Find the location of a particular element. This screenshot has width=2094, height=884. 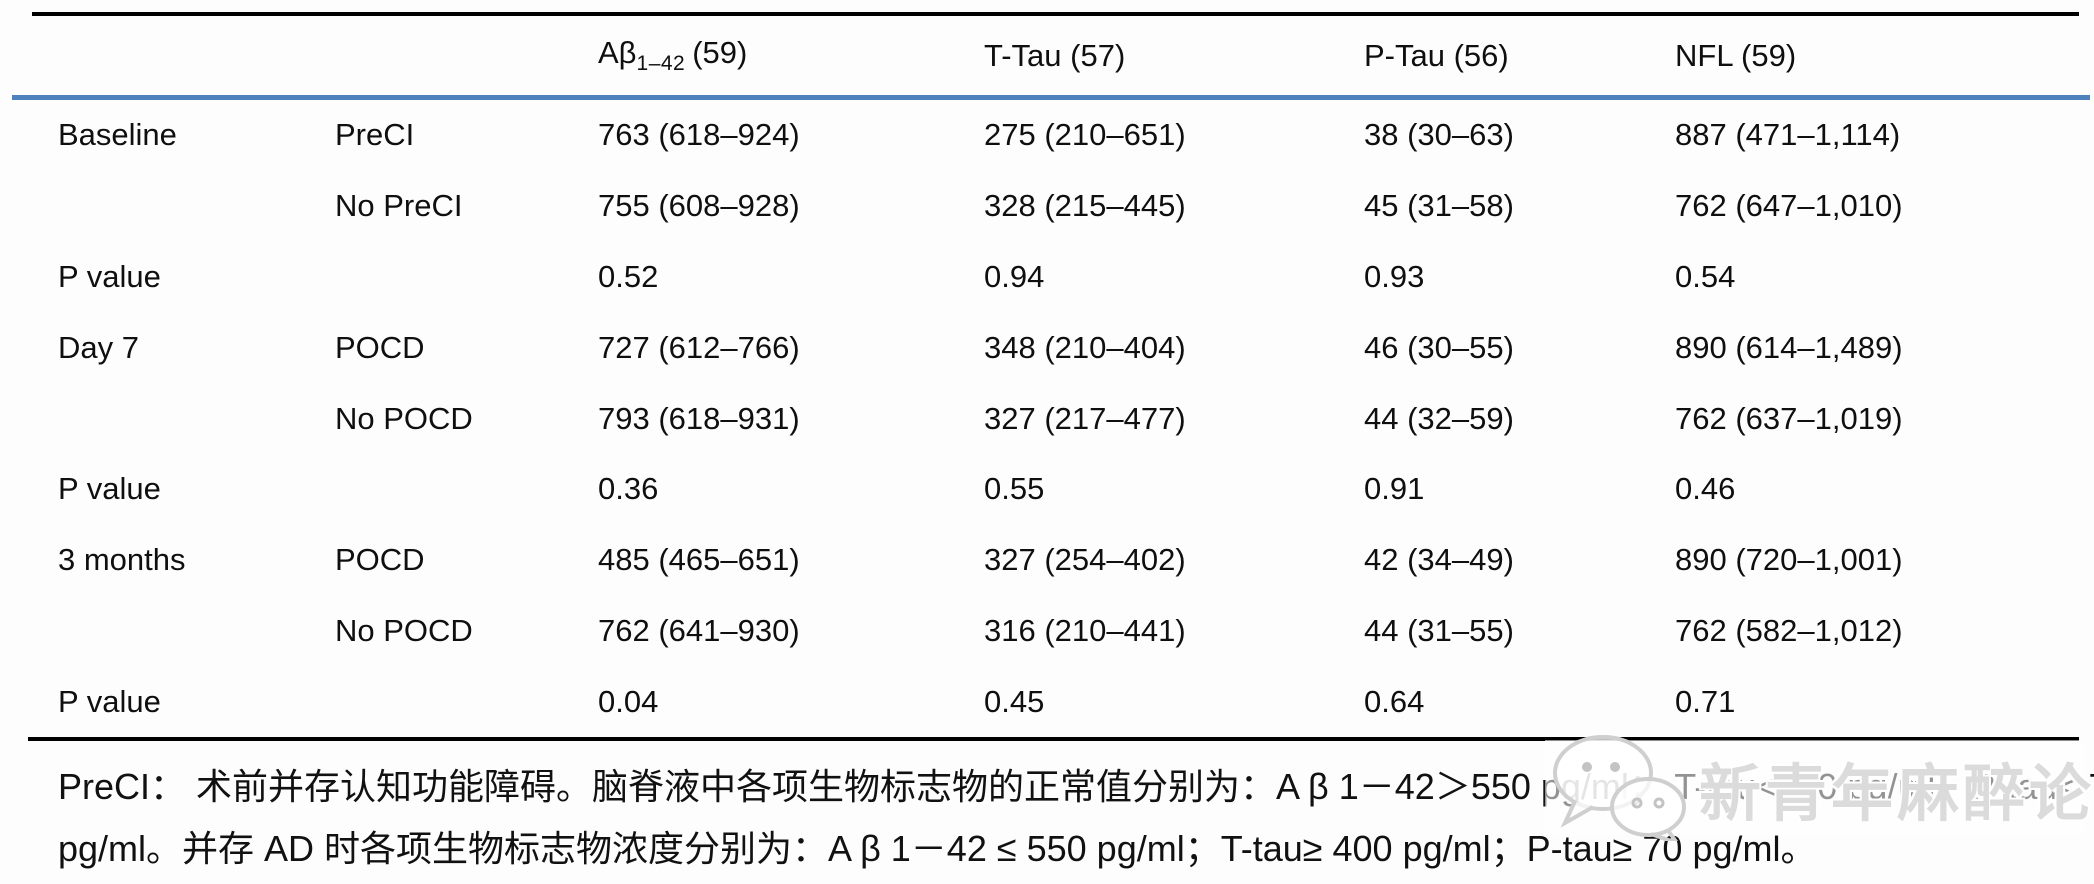

value-cell: 44 (31–55) is located at coordinates (1439, 630).